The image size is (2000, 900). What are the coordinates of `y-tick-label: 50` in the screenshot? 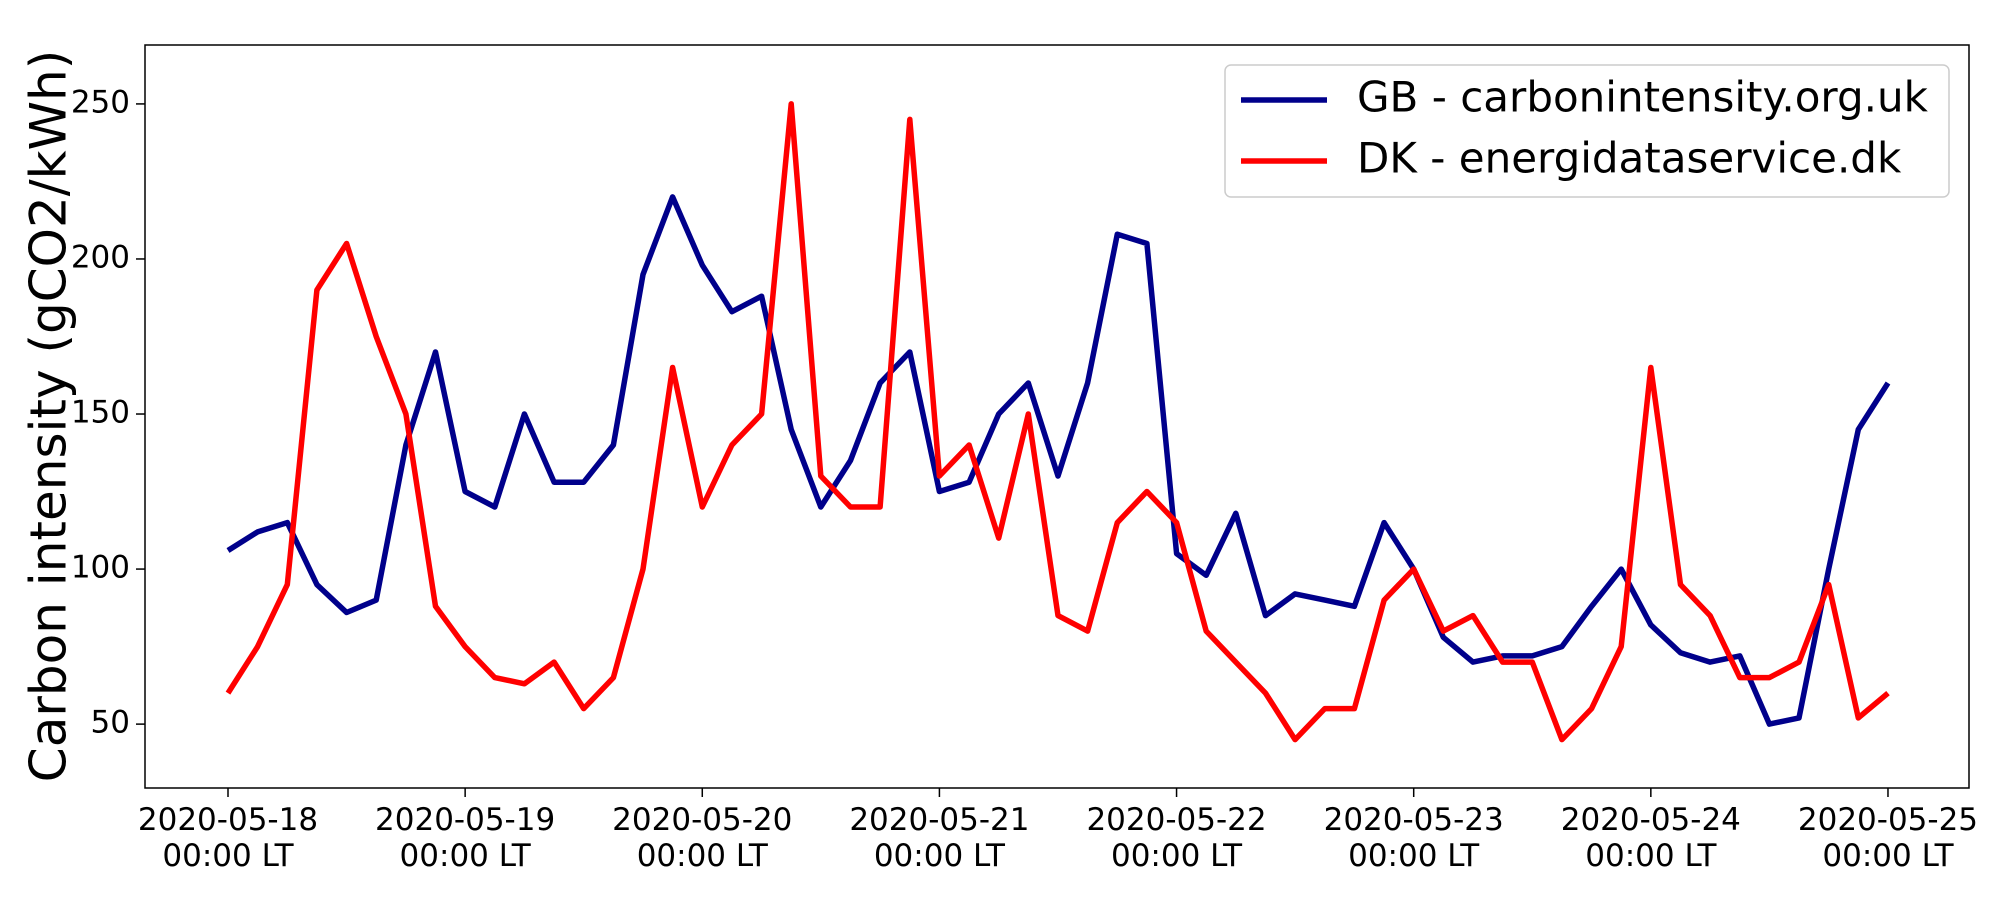 It's located at (110, 723).